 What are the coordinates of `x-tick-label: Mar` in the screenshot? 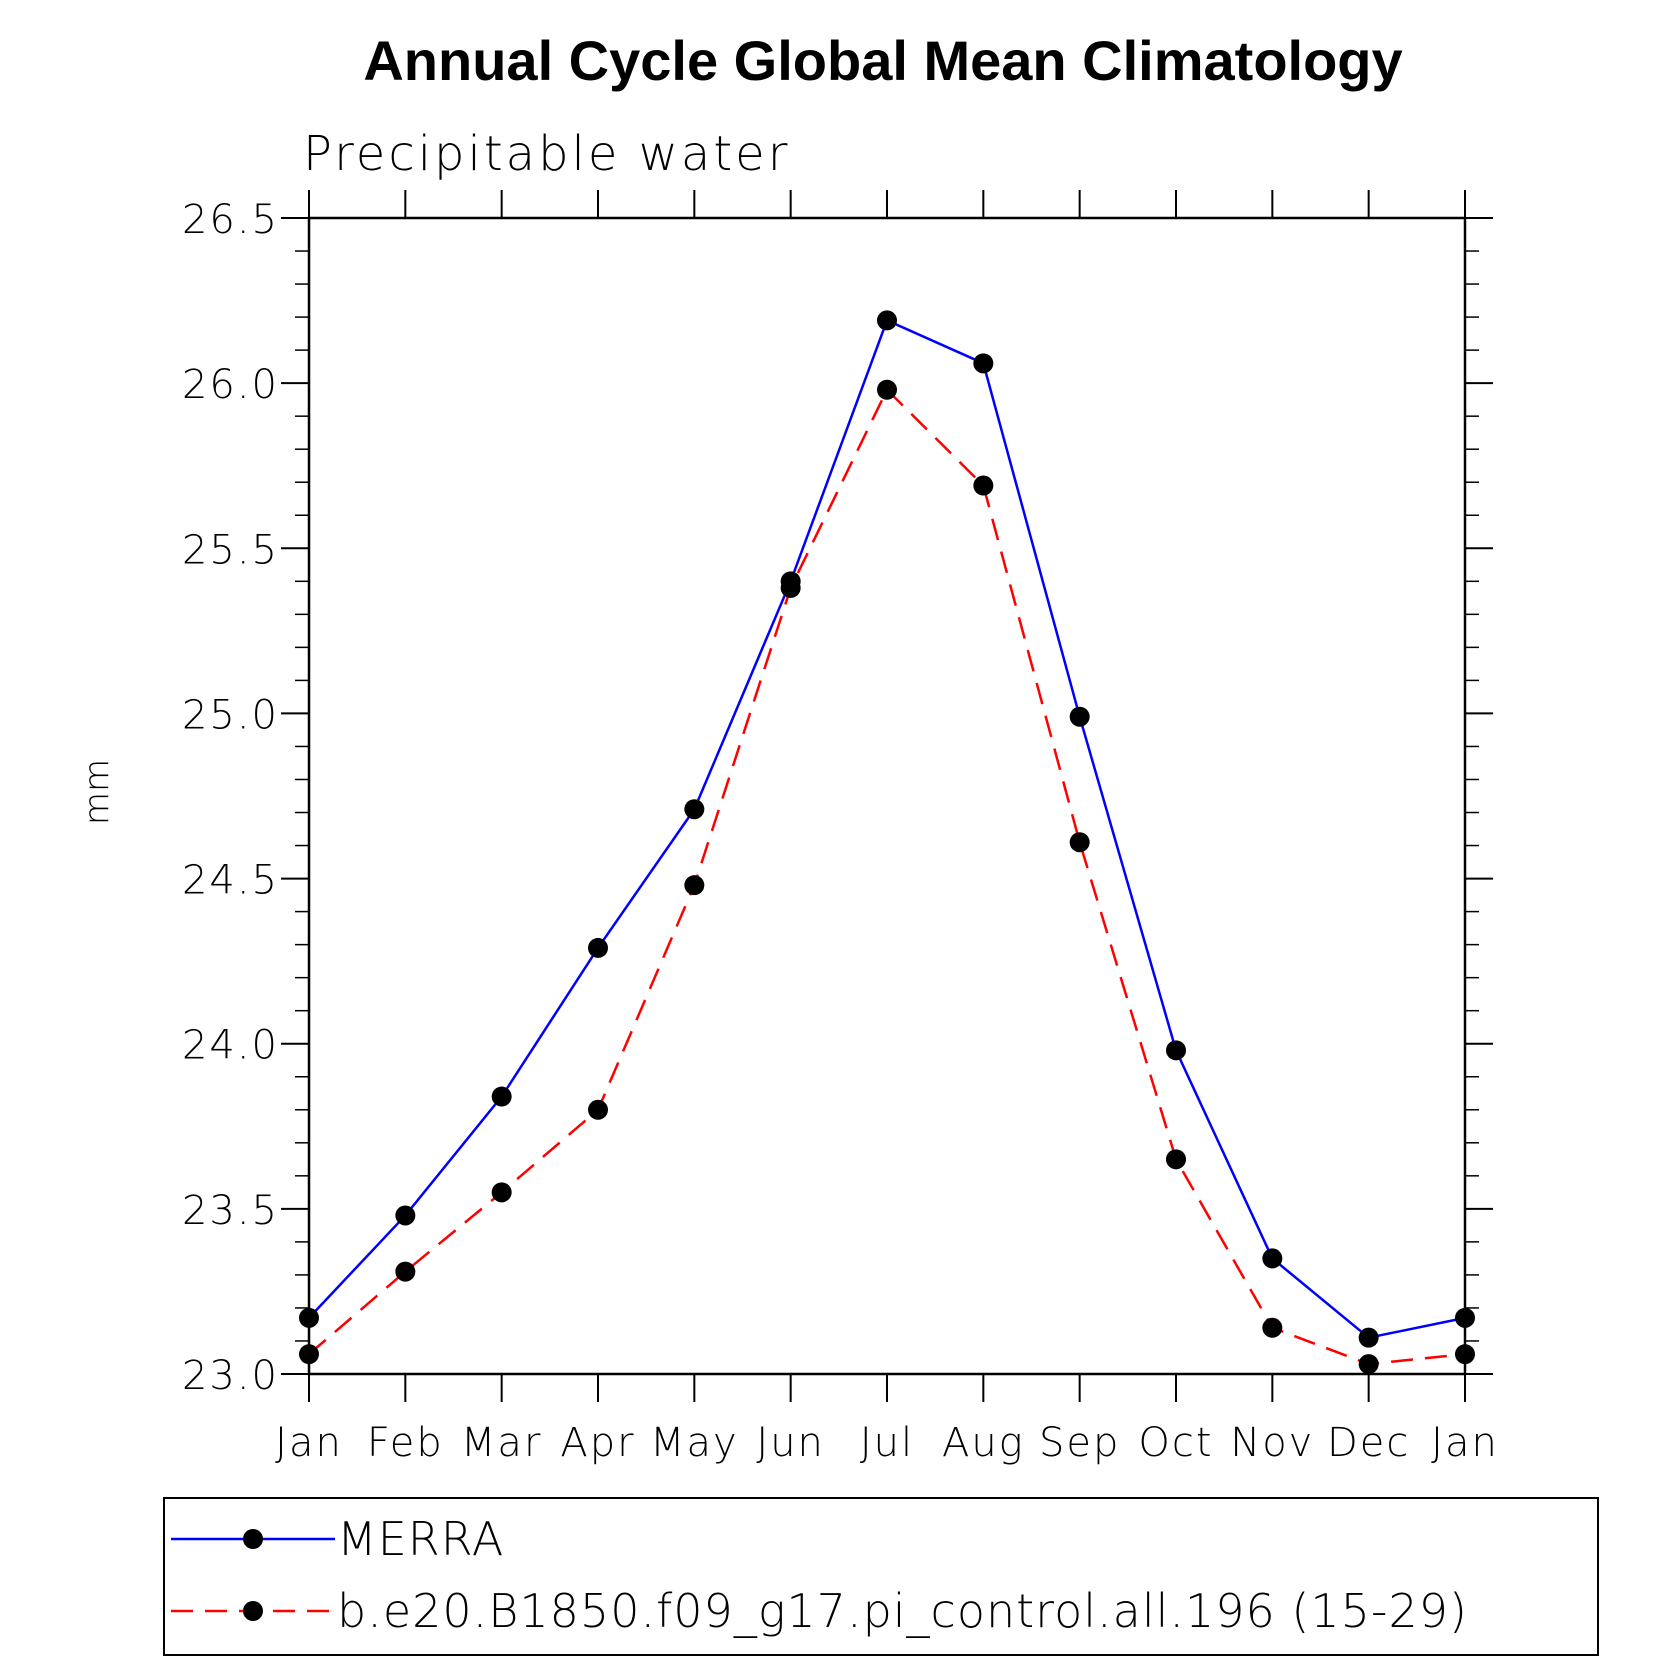 It's located at (501, 1443).